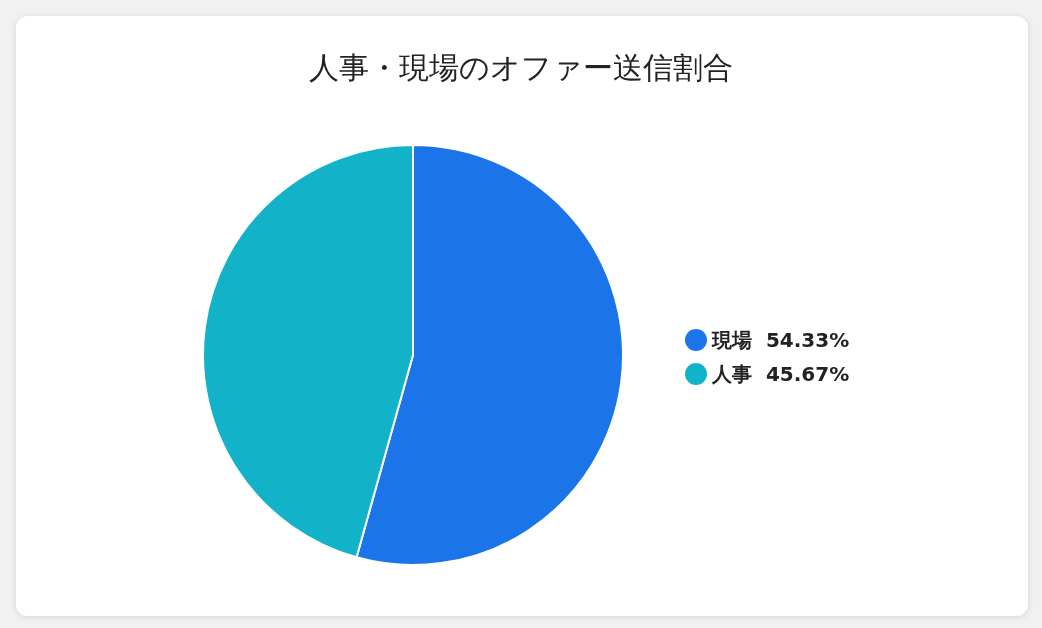 The height and width of the screenshot is (628, 1042). What do you see at coordinates (780, 374) in the screenshot?
I see `legend-label: 人事 45.67%` at bounding box center [780, 374].